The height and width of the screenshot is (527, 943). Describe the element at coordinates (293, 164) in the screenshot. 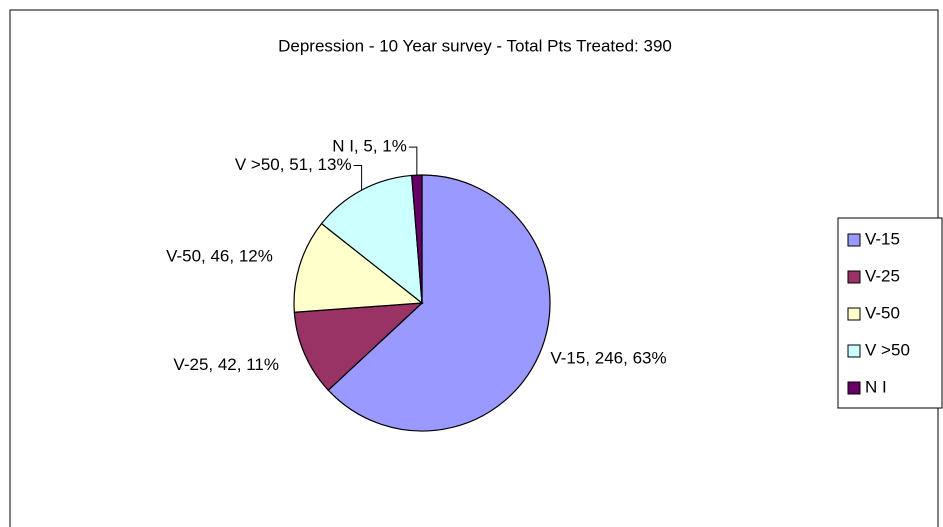

I see `data-label: V >50, 51, 13%` at that location.